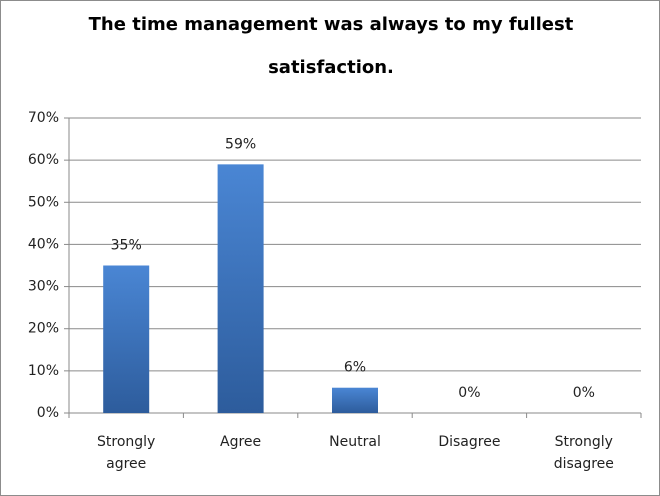 This screenshot has width=660, height=496. I want to click on x-tick-label: Agree, so click(241, 442).